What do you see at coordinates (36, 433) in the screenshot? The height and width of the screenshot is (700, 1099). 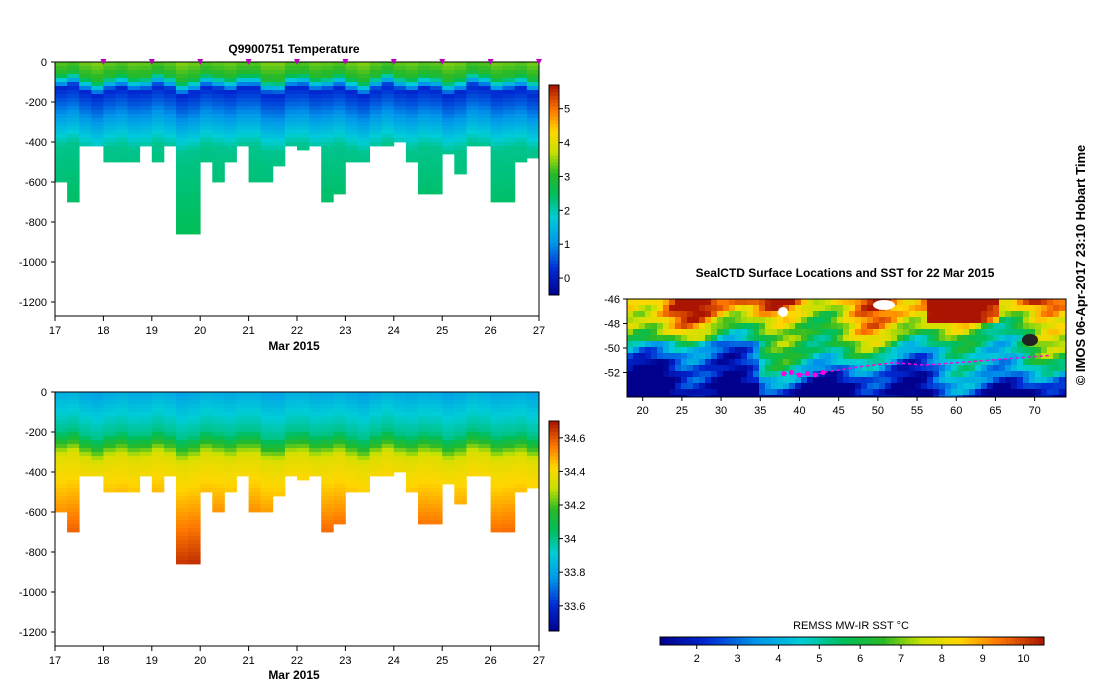 I see `y-tick-label: -200` at bounding box center [36, 433].